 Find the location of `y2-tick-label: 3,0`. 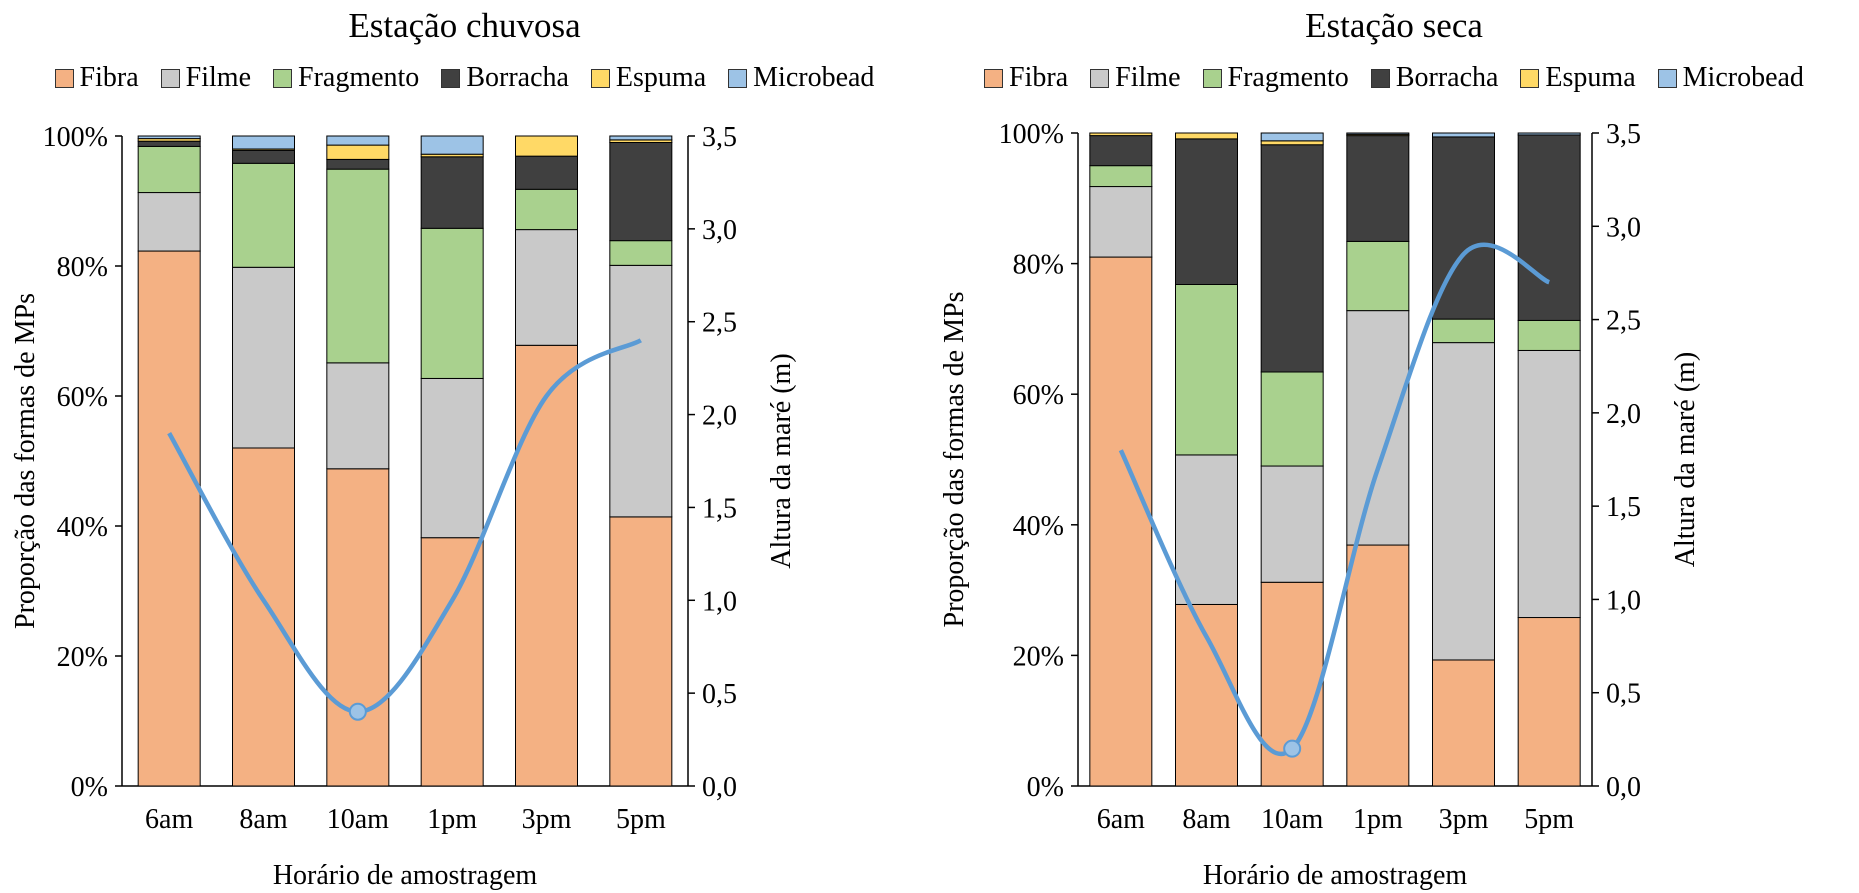

y2-tick-label: 3,0 is located at coordinates (719, 230).